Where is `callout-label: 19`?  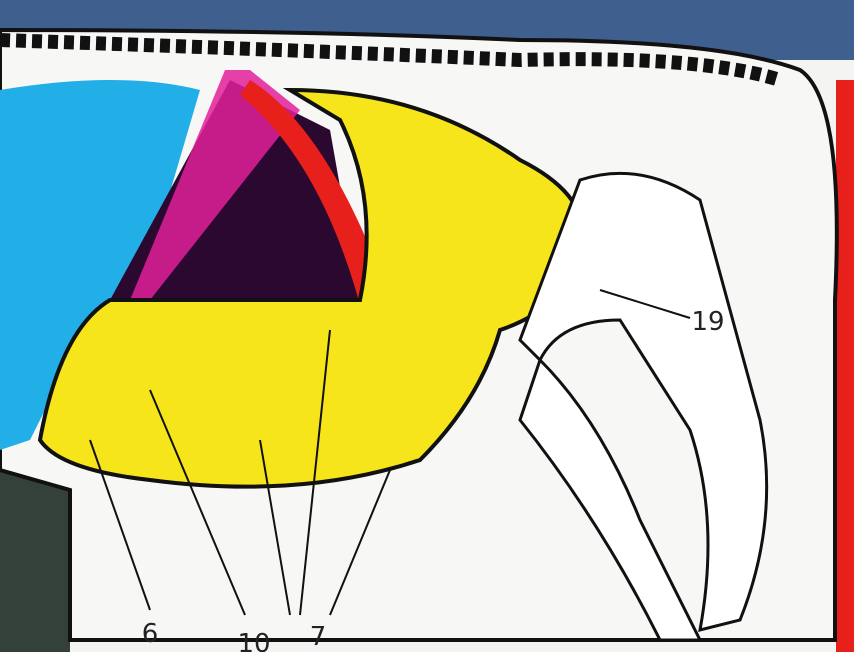
callout-label: 19 is located at coordinates (707, 322).